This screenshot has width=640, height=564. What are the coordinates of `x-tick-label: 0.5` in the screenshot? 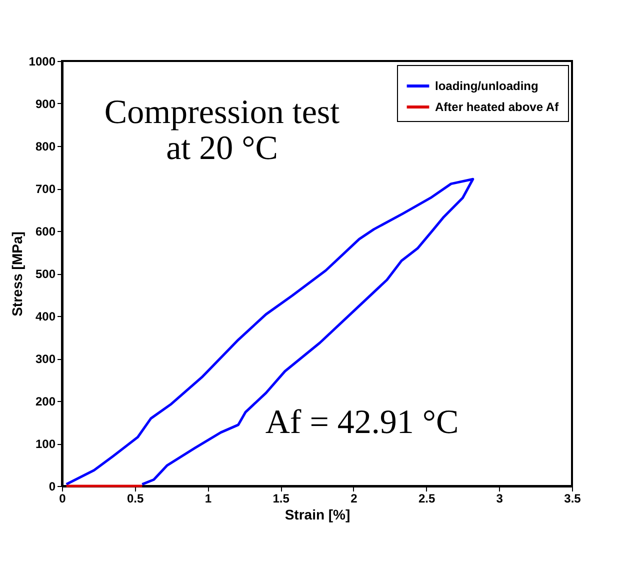 It's located at (135, 499).